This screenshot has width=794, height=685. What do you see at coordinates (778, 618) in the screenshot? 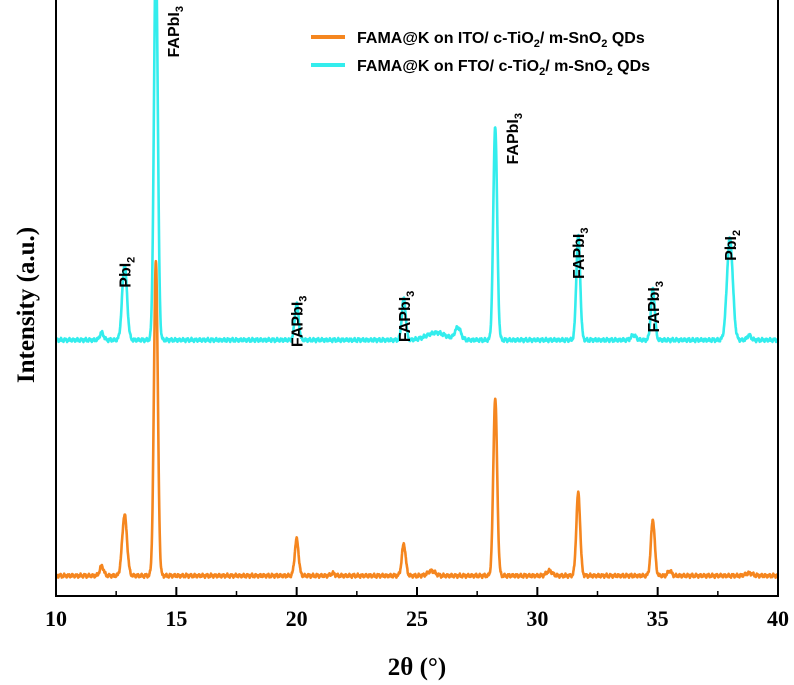
I see `x-tick-label: 40` at bounding box center [778, 618].